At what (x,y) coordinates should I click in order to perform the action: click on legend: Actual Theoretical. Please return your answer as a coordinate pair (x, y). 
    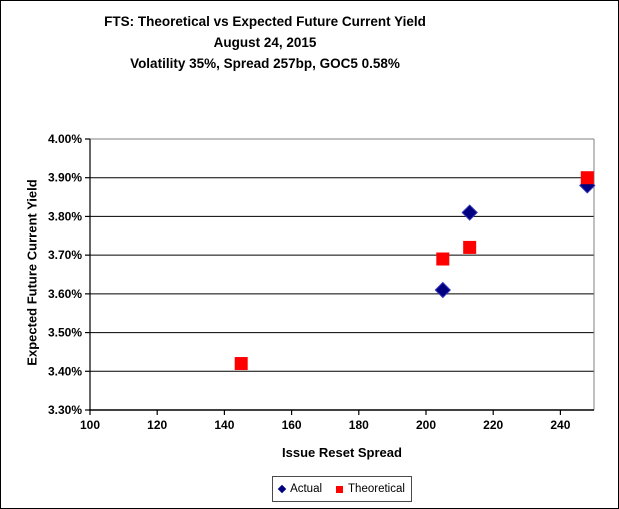
    Looking at the image, I should click on (342, 489).